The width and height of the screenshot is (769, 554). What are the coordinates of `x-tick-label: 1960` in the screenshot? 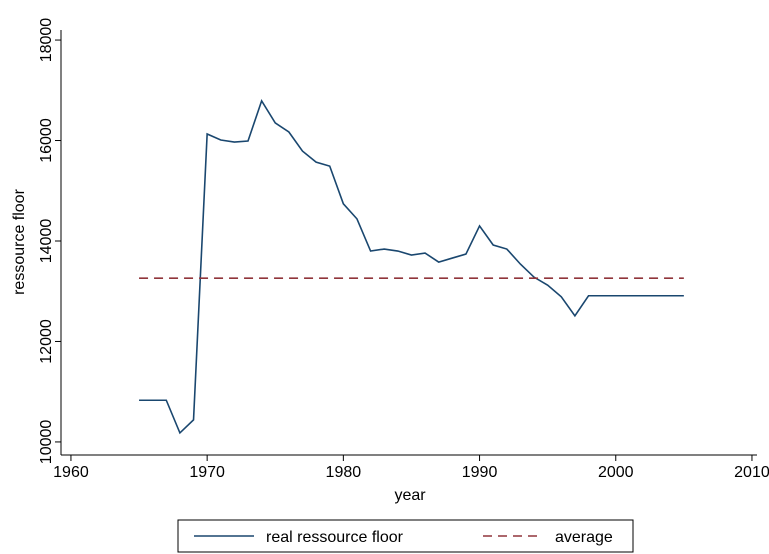 It's located at (71, 472).